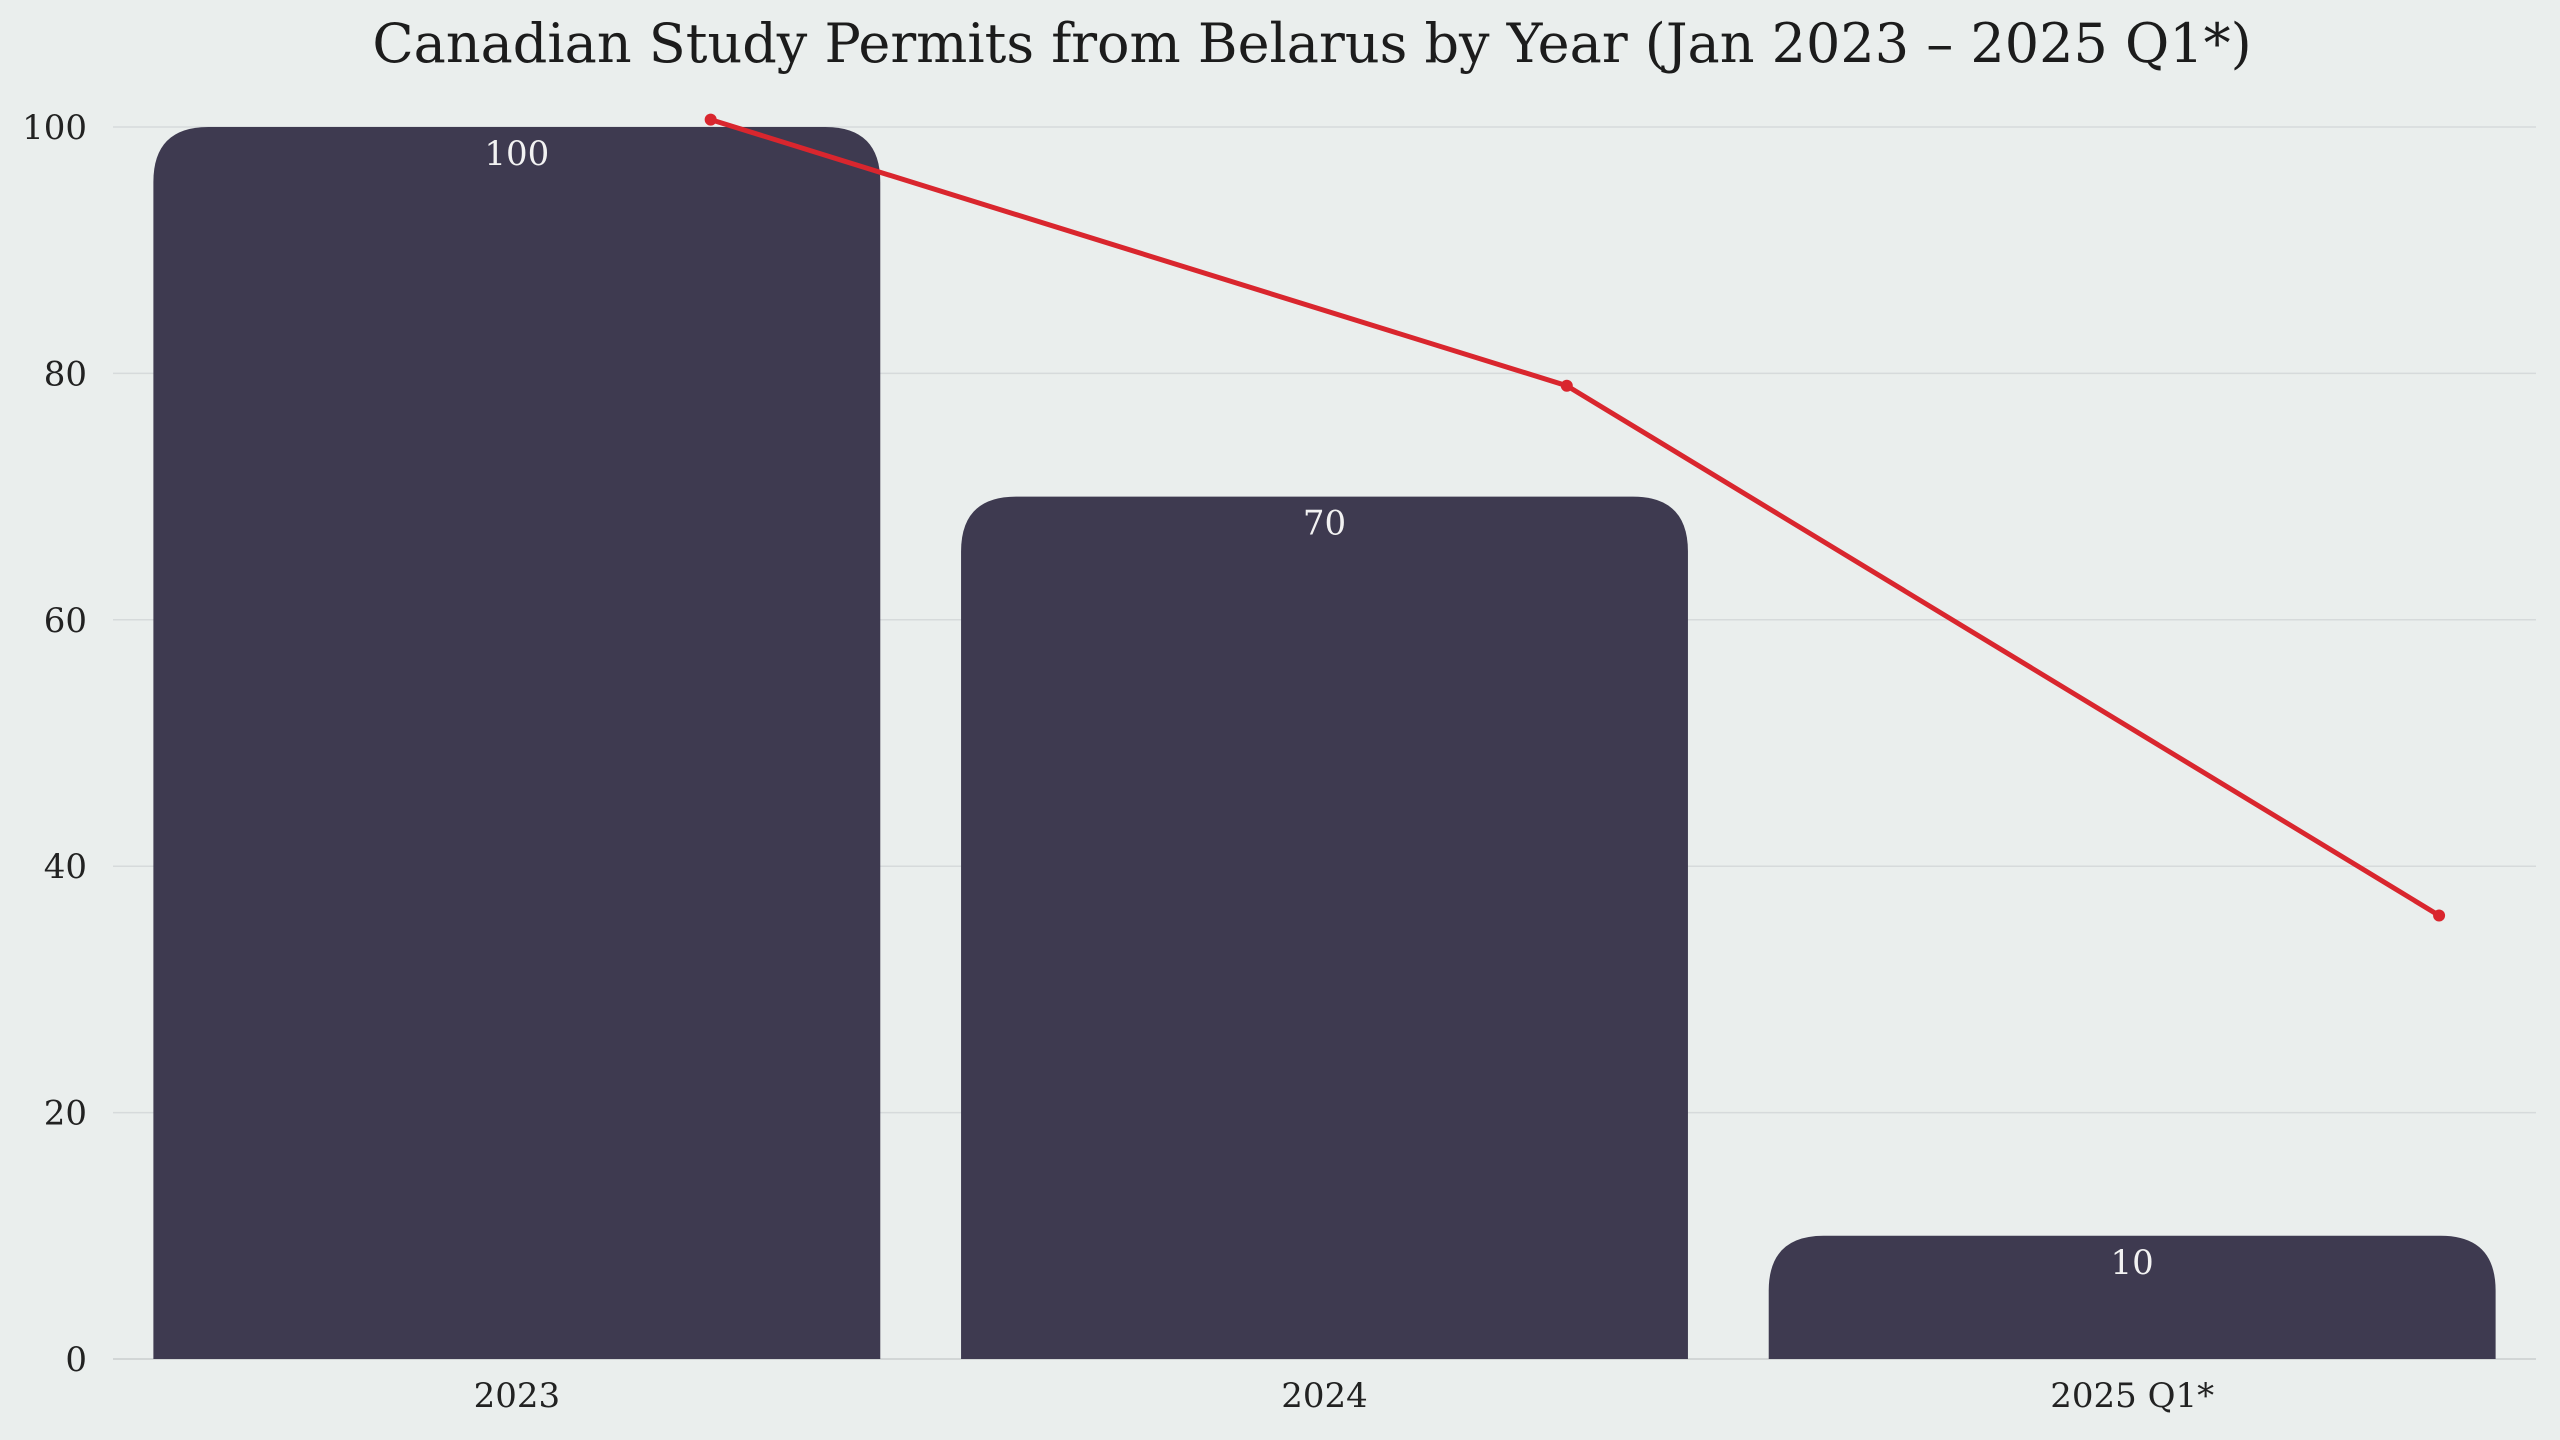 The height and width of the screenshot is (1440, 2560). I want to click on bar-data-label: 10, so click(2132, 1263).